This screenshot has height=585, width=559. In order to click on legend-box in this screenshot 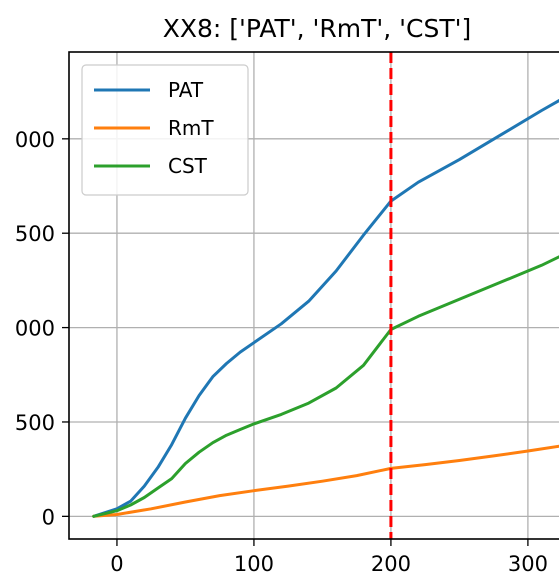, I will do `click(165, 130)`.